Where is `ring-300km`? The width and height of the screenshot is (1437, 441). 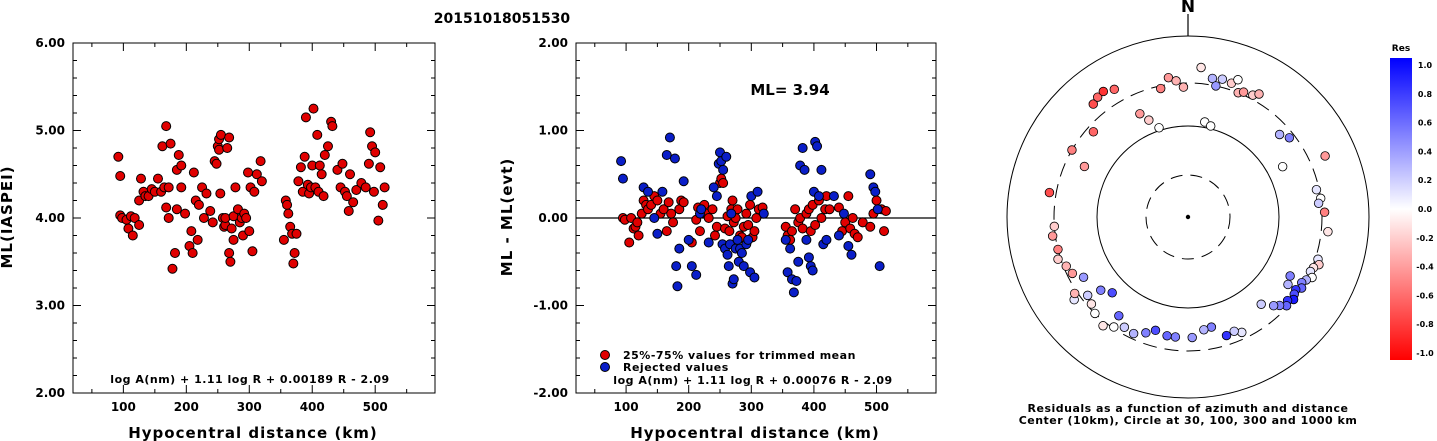
ring-300km is located at coordinates (1188, 217).